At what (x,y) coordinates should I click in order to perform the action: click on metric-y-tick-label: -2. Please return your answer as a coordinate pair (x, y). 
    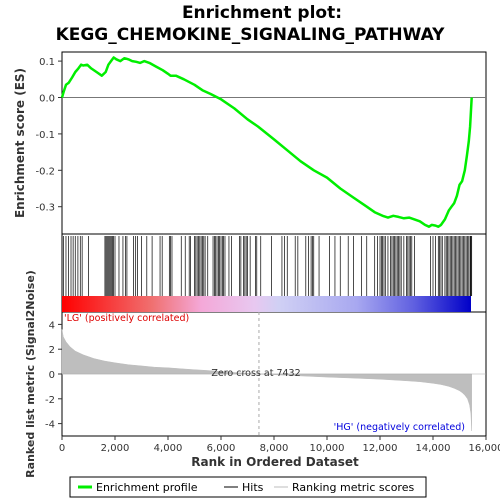
    Looking at the image, I should click on (50, 400).